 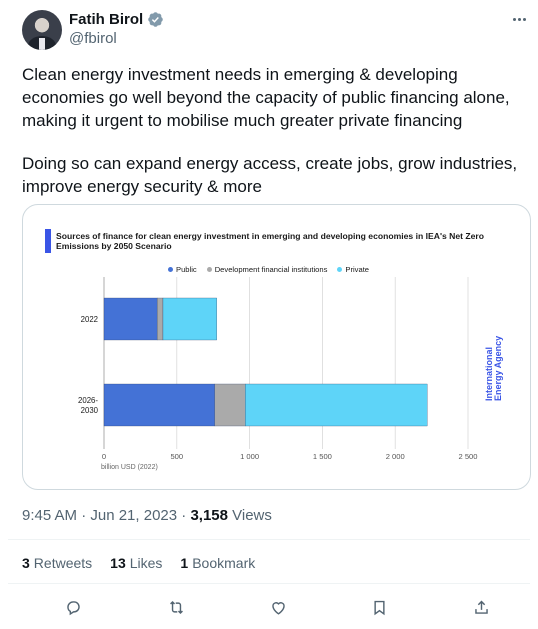 I want to click on retweets-label: Retweets, so click(x=63, y=563).